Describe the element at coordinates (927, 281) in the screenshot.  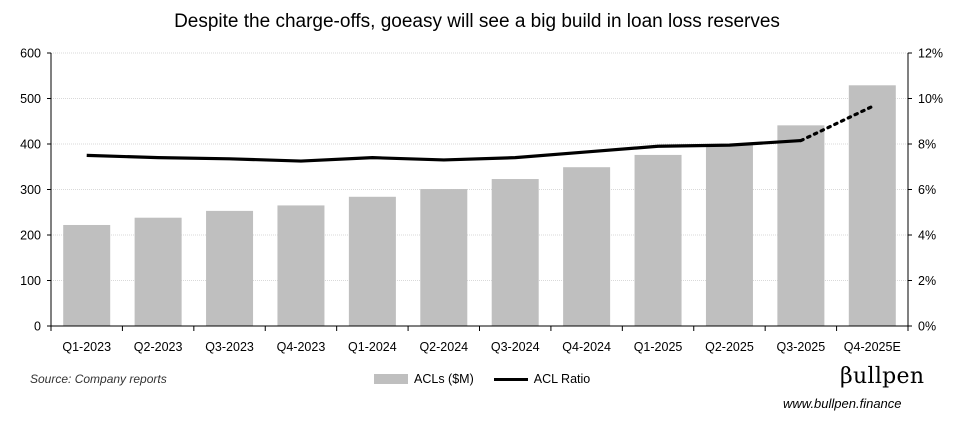
I see `right-tick-label: 2%` at that location.